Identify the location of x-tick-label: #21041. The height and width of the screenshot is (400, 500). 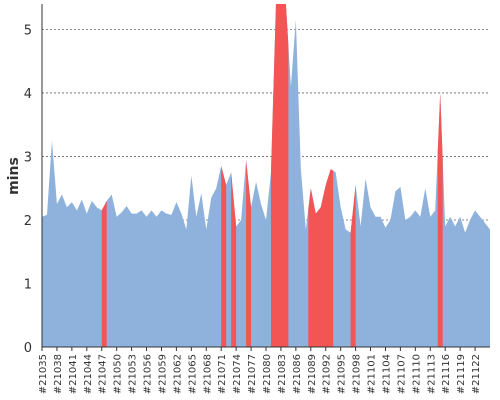
(73, 374).